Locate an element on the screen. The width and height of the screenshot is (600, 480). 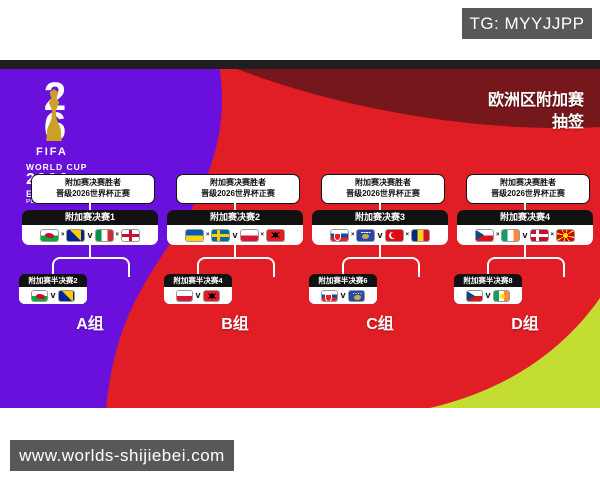
flag-ireland is located at coordinates (511, 235).